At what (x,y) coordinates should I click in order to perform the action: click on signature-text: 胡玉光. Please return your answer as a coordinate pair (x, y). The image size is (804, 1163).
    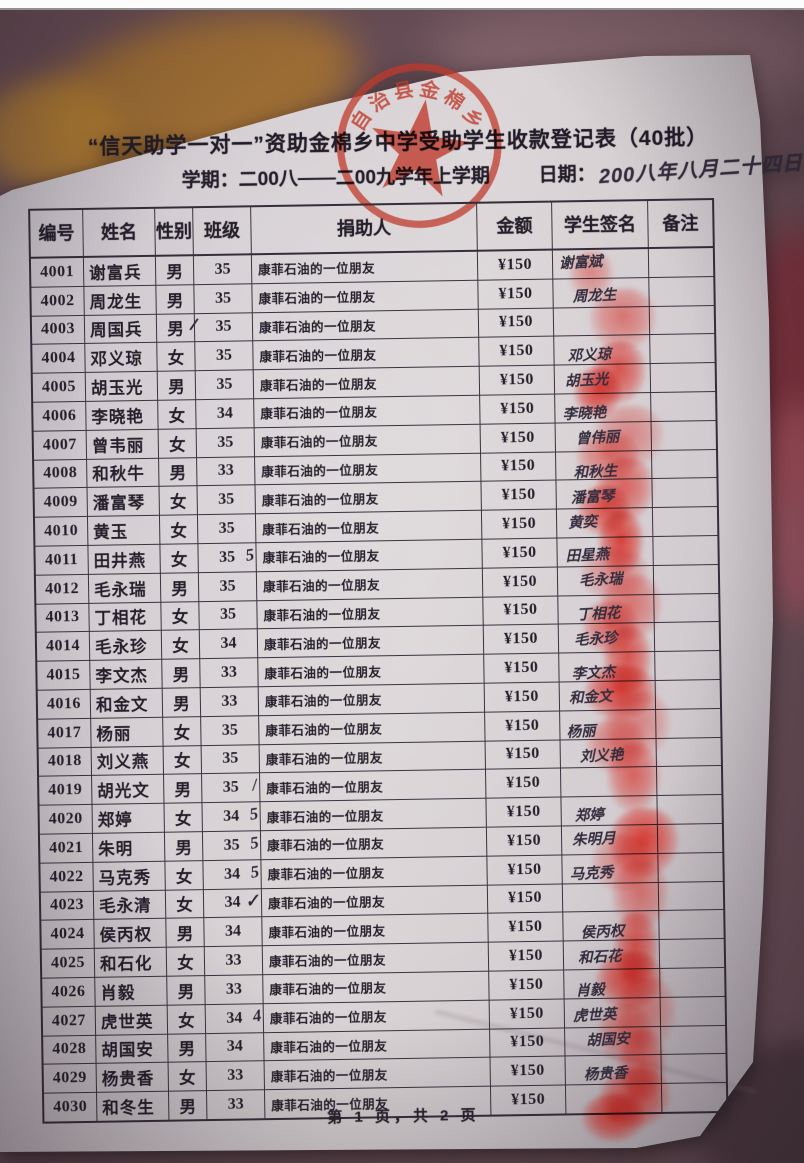
    Looking at the image, I should click on (586, 380).